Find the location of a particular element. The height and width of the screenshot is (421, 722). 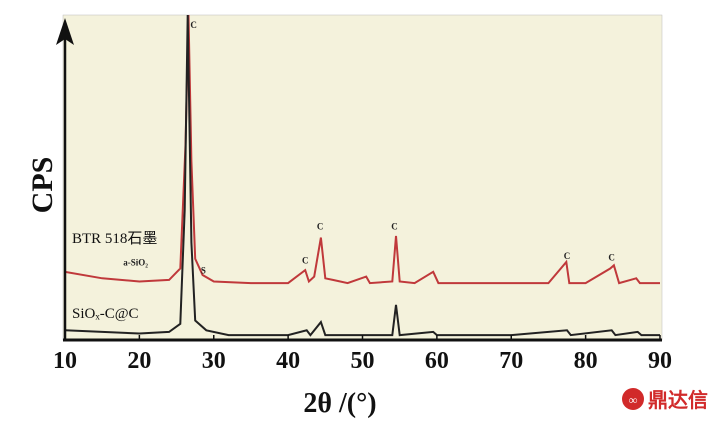

watermark-icon: ∞ is located at coordinates (633, 399).